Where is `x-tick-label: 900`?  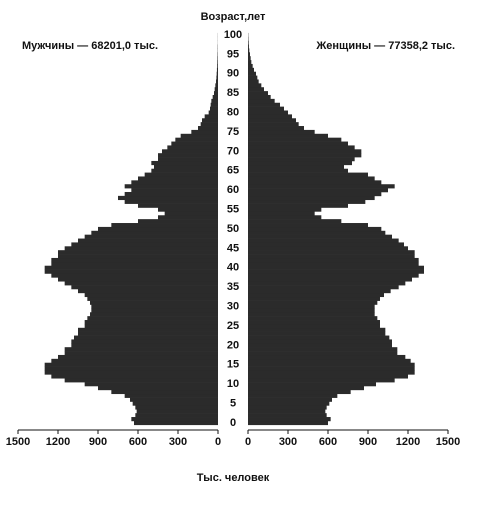
x-tick-label: 900 is located at coordinates (368, 442).